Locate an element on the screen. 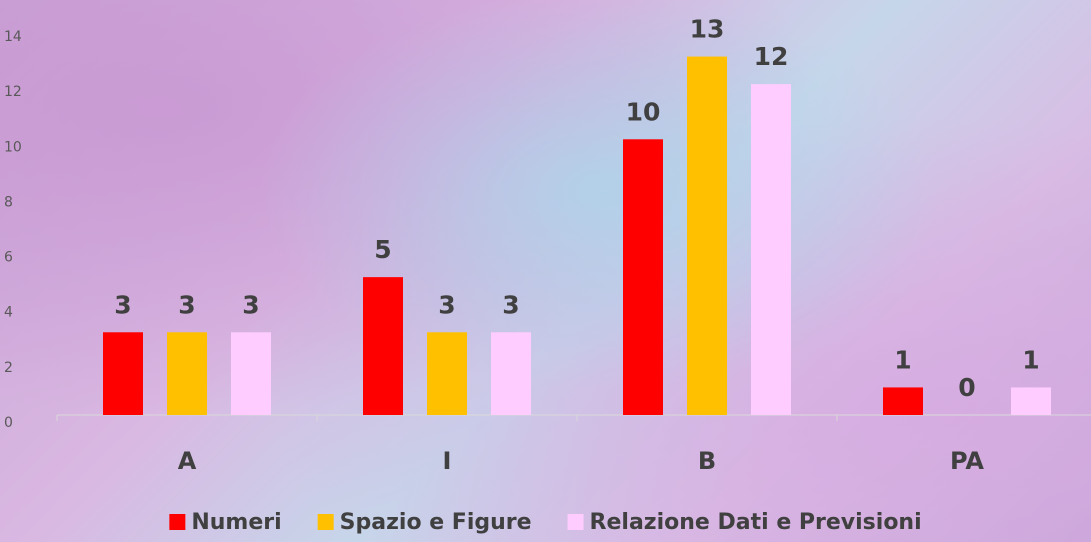  x-tick-label: B is located at coordinates (707, 461).